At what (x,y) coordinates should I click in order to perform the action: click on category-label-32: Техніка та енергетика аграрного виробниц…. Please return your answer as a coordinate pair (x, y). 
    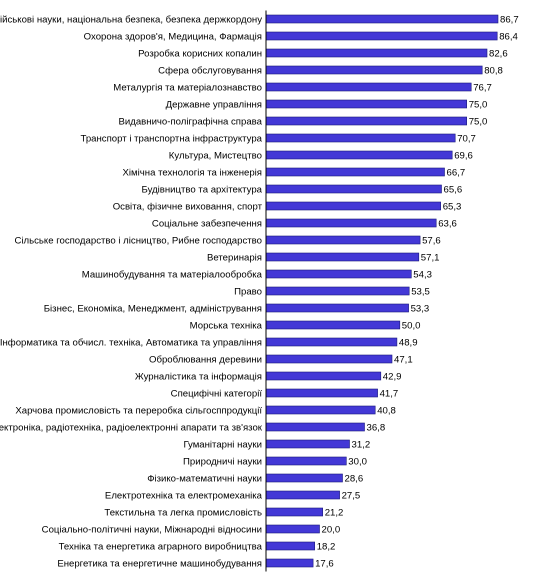
    Looking at the image, I should click on (161, 546).